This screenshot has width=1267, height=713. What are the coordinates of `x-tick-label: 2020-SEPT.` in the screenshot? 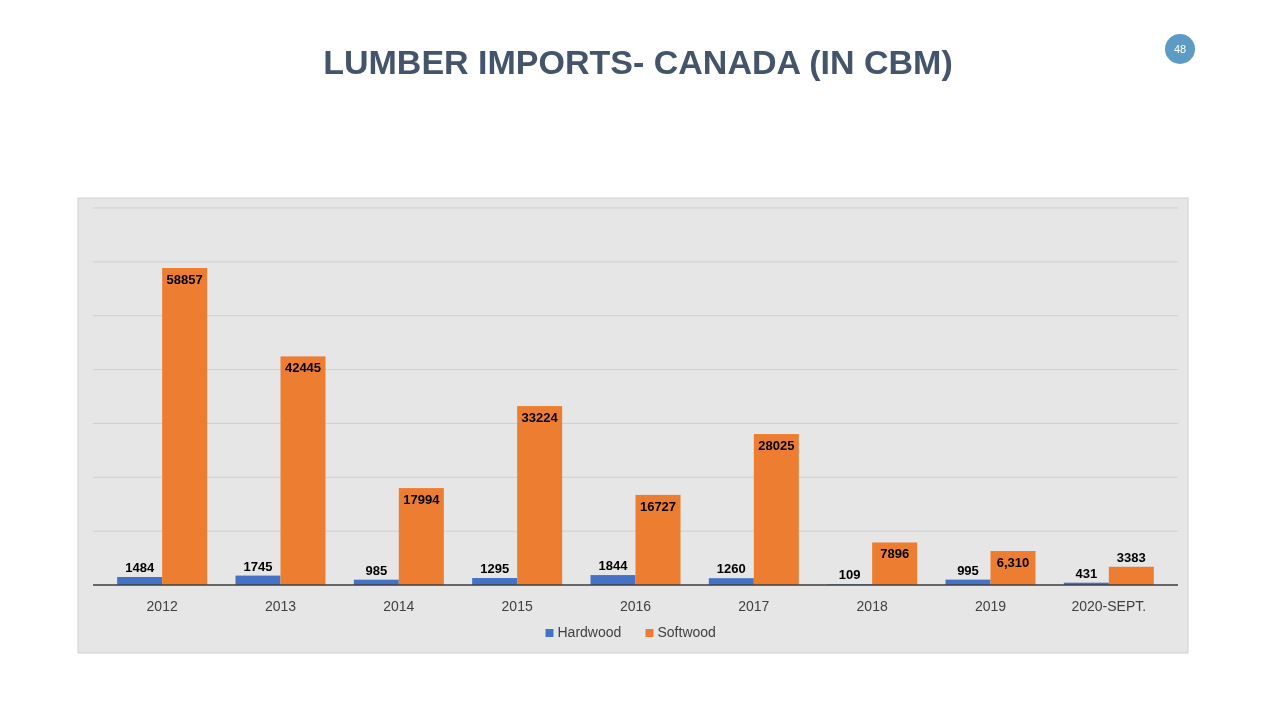 It's located at (1109, 606).